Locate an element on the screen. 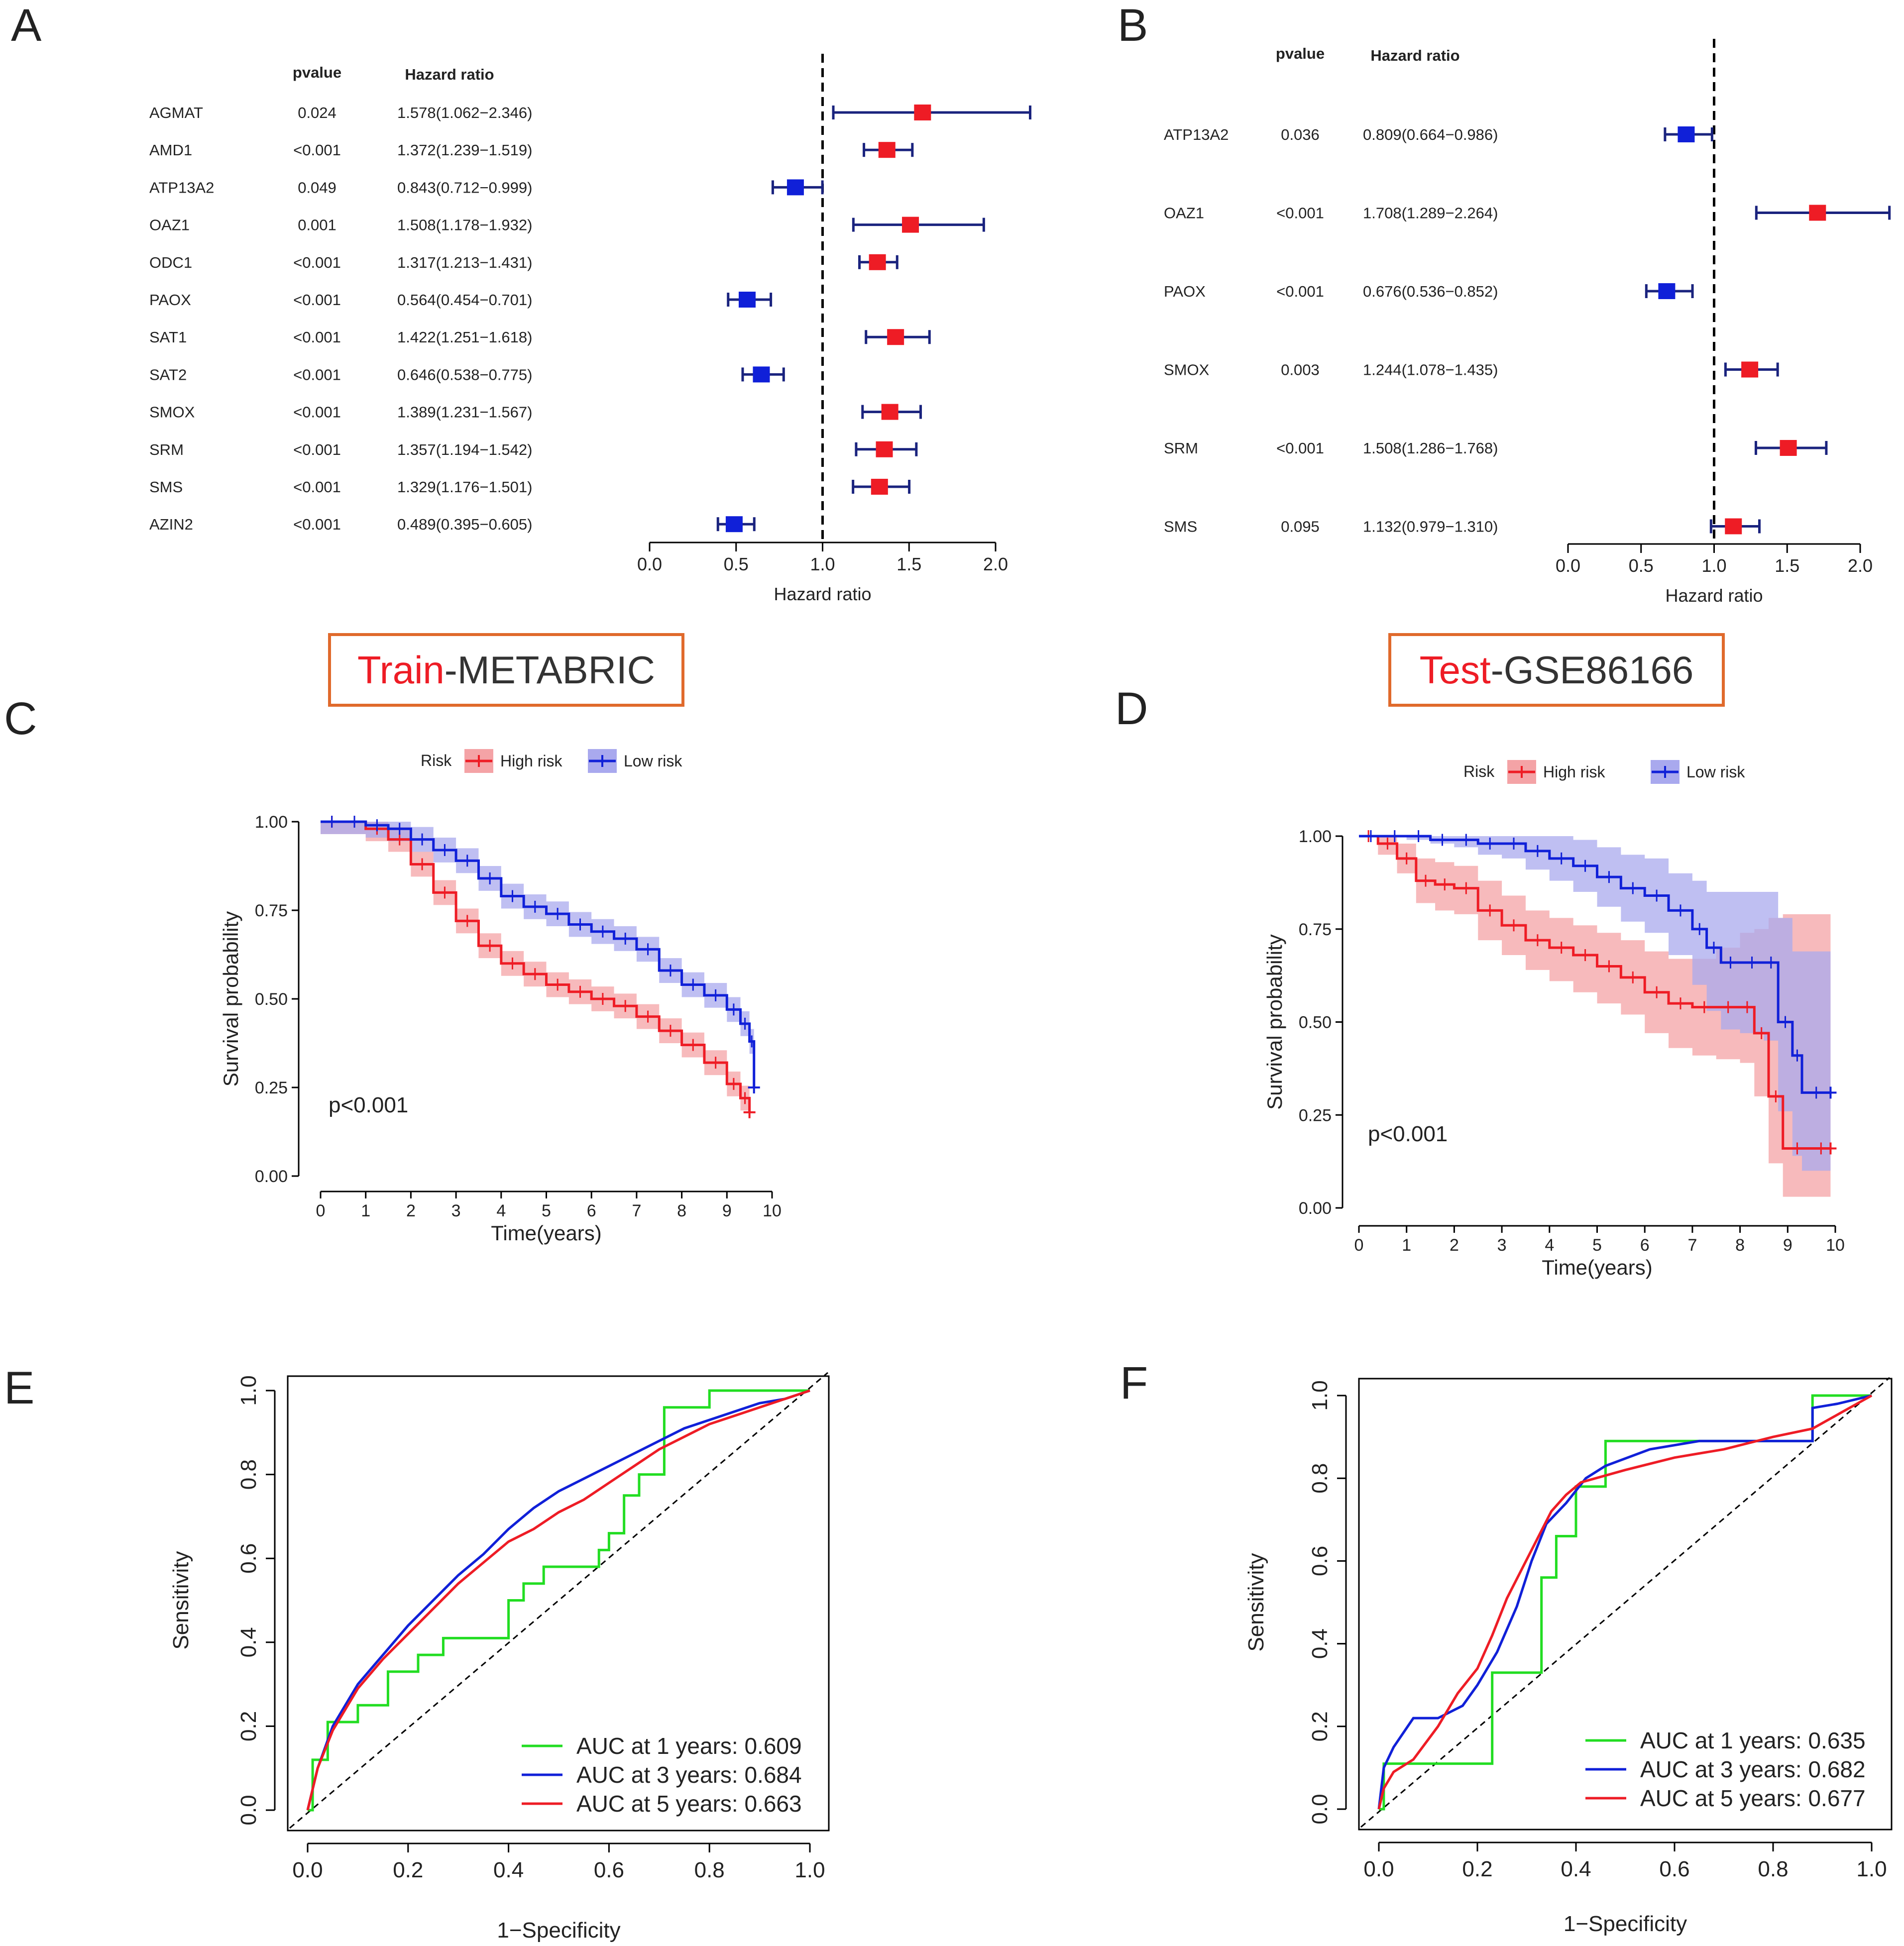 The height and width of the screenshot is (1946, 1904). hazard-ratio-value: 0.843(0.712−0.999) is located at coordinates (465, 187).